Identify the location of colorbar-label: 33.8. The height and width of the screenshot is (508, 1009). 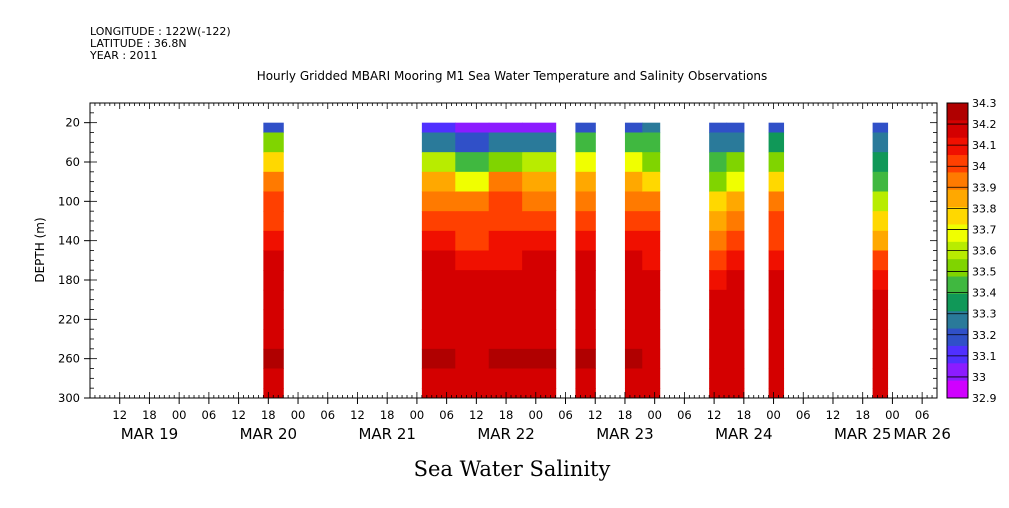
(984, 208).